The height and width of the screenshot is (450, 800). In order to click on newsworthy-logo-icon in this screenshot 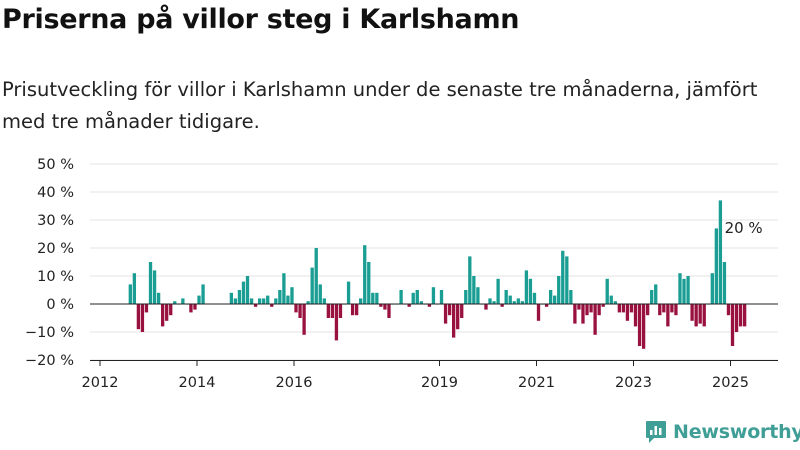, I will do `click(656, 432)`.